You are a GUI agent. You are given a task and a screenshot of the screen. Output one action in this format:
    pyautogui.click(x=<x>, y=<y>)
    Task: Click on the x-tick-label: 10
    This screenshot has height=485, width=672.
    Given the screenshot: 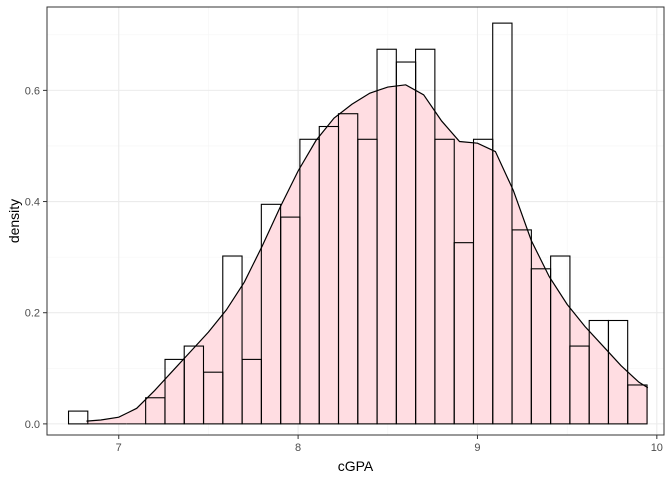 What is the action you would take?
    pyautogui.click(x=657, y=448)
    